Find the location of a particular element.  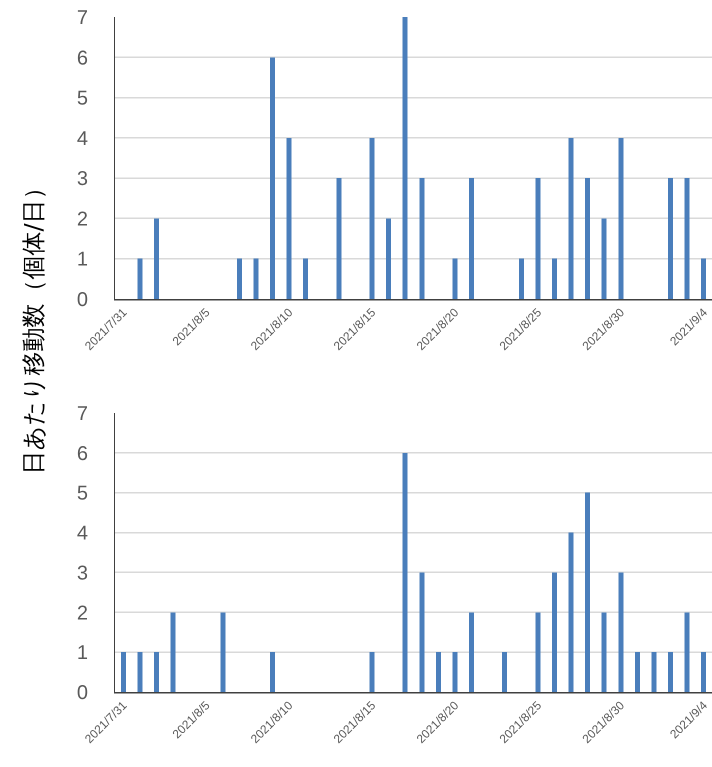

y-axis-title: 日あたり移動数（個体/日） is located at coordinates (34, 325).